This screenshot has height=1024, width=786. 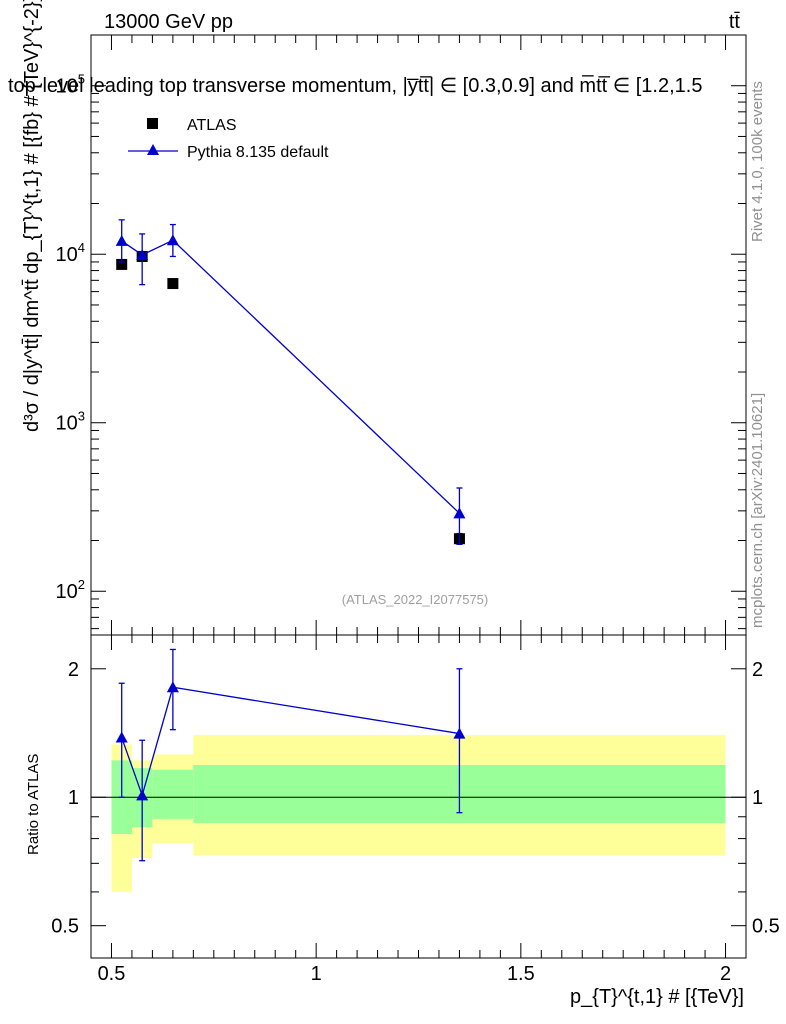 I want to click on legend-pythia-marker, so click(x=153, y=149).